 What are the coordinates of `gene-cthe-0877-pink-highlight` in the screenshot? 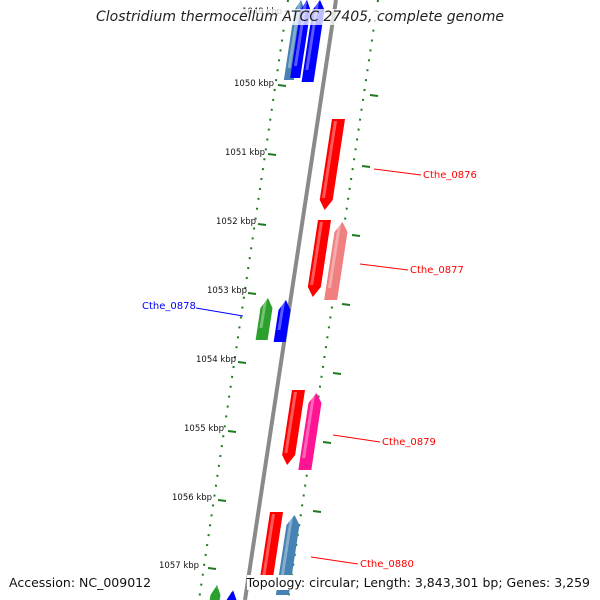 It's located at (334, 256).